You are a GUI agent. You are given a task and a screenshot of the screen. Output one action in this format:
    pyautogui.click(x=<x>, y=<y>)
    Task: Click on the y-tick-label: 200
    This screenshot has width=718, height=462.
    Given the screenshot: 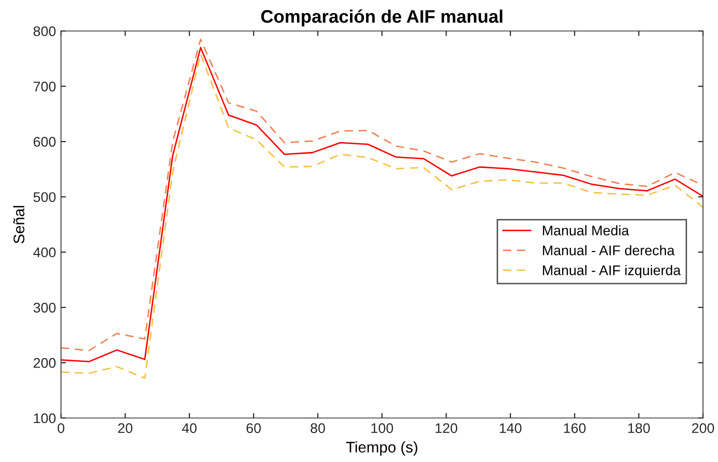 What is the action you would take?
    pyautogui.click(x=45, y=363)
    